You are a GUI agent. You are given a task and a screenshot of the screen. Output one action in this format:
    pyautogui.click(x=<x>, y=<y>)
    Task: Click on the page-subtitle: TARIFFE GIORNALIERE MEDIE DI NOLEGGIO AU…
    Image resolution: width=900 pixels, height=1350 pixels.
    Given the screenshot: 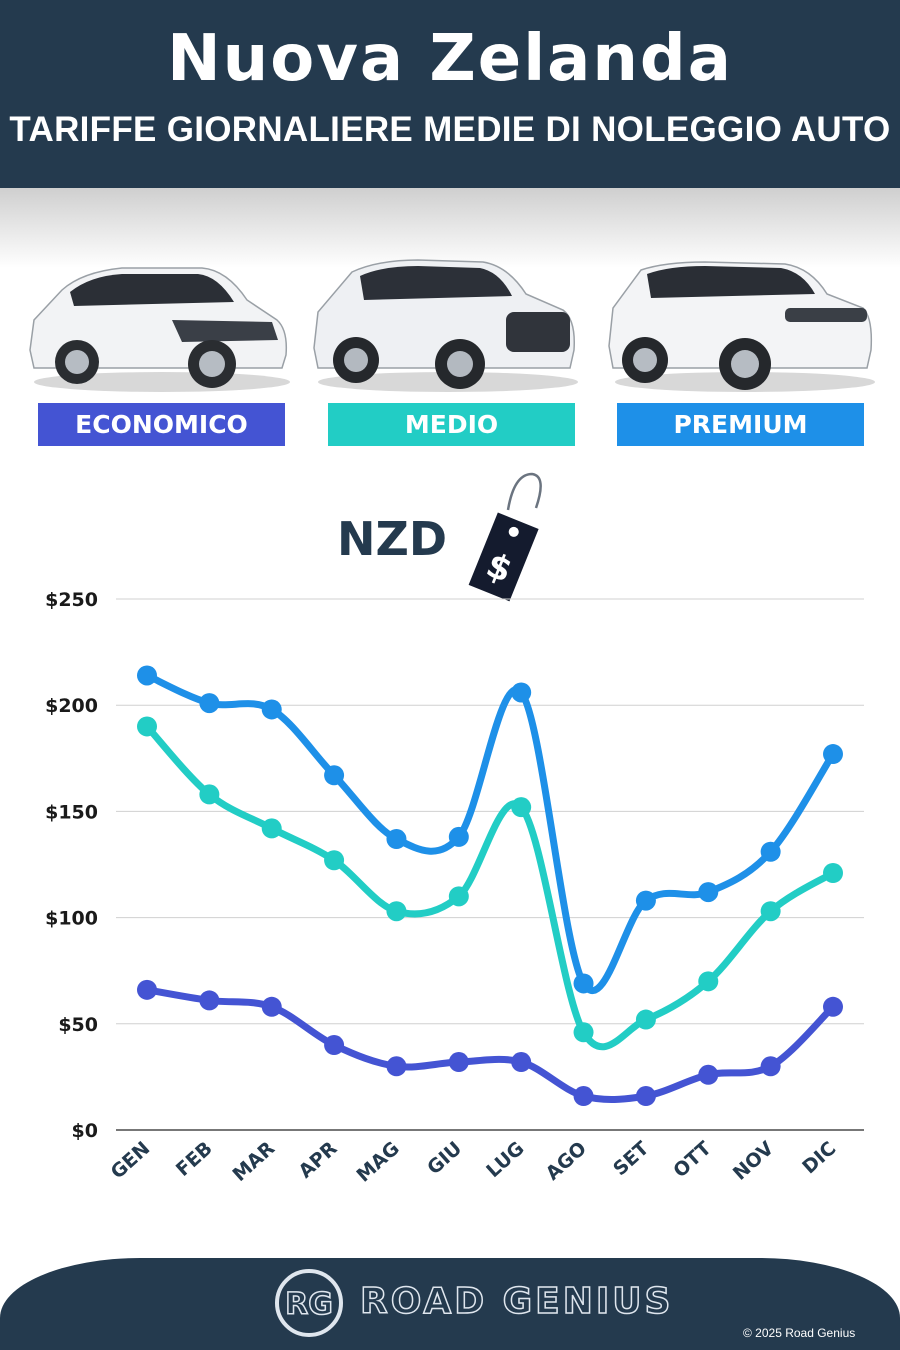 What is the action you would take?
    pyautogui.click(x=450, y=129)
    